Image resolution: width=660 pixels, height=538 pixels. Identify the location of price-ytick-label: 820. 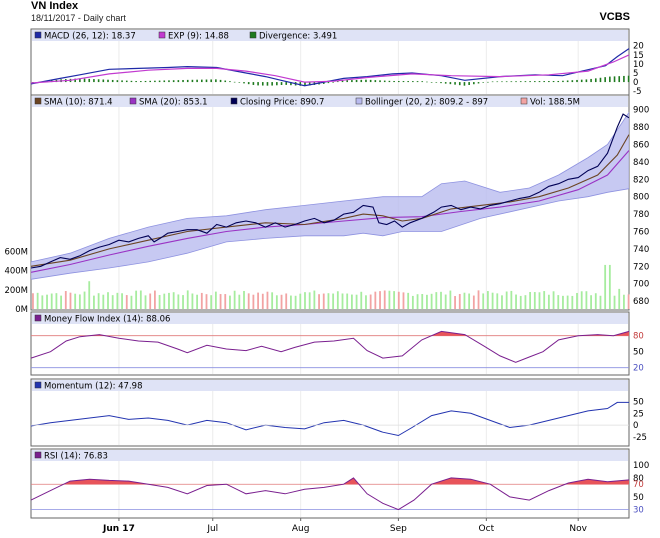
(641, 180).